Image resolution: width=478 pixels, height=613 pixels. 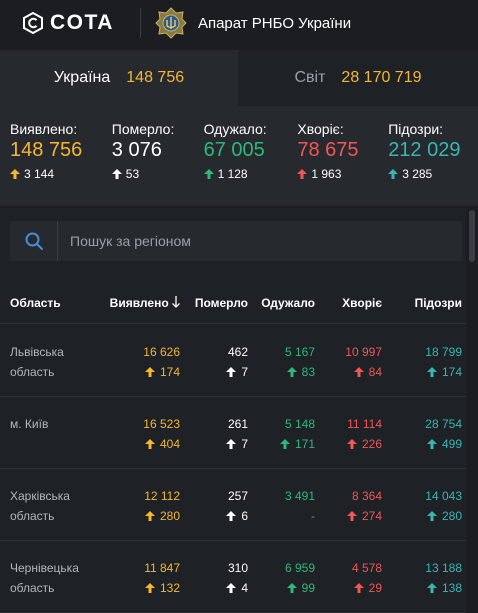 I want to click on cell-found: 11 847 132, so click(x=162, y=578).